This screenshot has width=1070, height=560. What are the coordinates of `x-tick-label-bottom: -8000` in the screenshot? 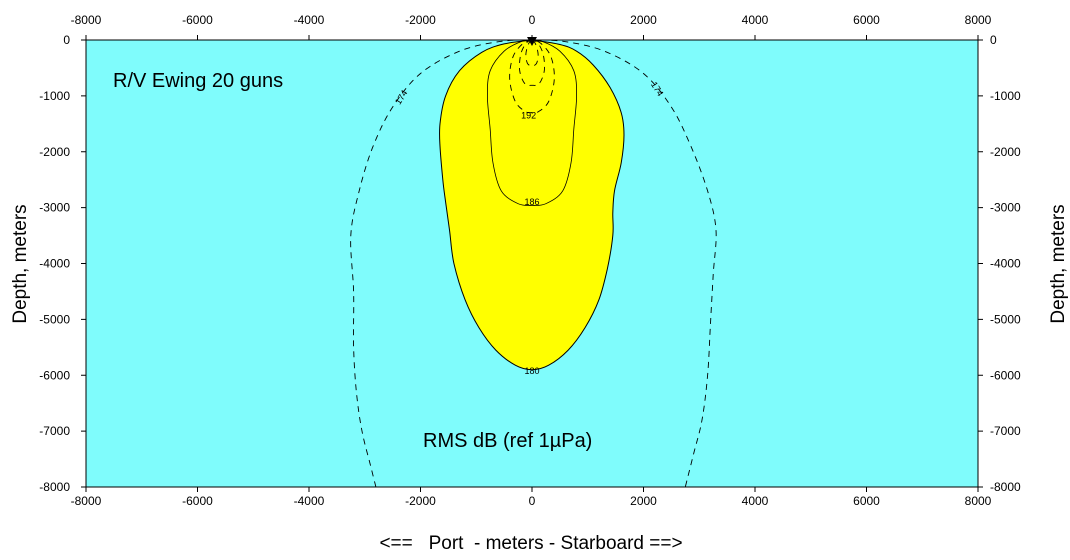 It's located at (86, 501).